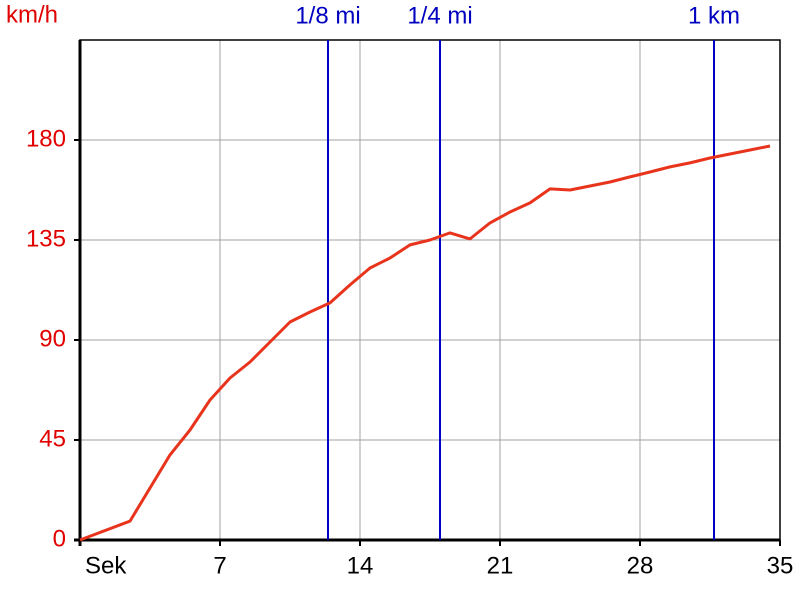 This screenshot has height=600, width=800. What do you see at coordinates (500, 565) in the screenshot?
I see `x-tick-label: 21` at bounding box center [500, 565].